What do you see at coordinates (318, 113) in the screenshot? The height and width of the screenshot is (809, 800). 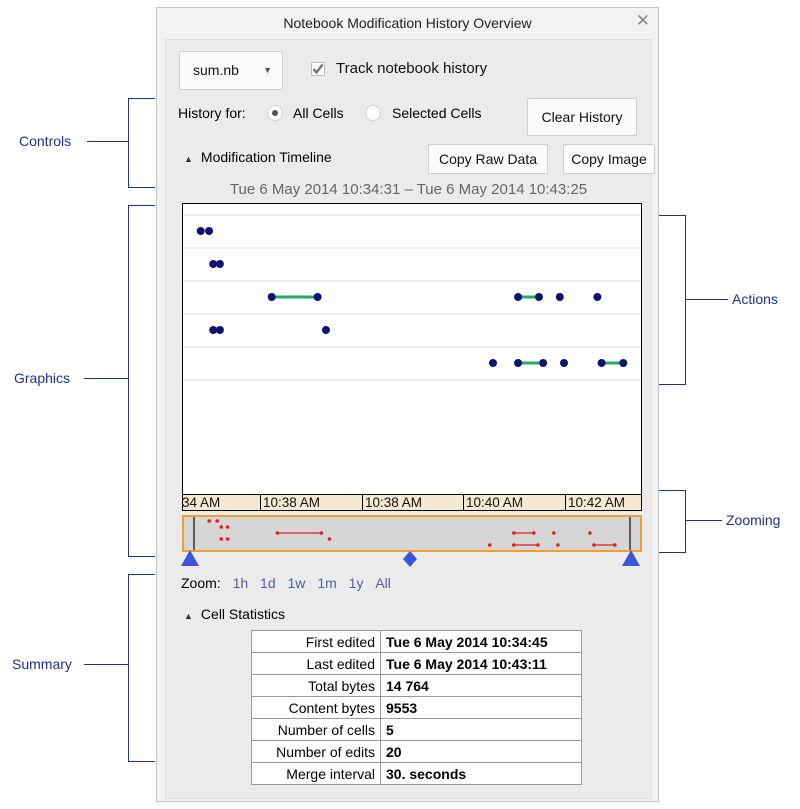 I see `radio-all-cells-label: All Cells` at bounding box center [318, 113].